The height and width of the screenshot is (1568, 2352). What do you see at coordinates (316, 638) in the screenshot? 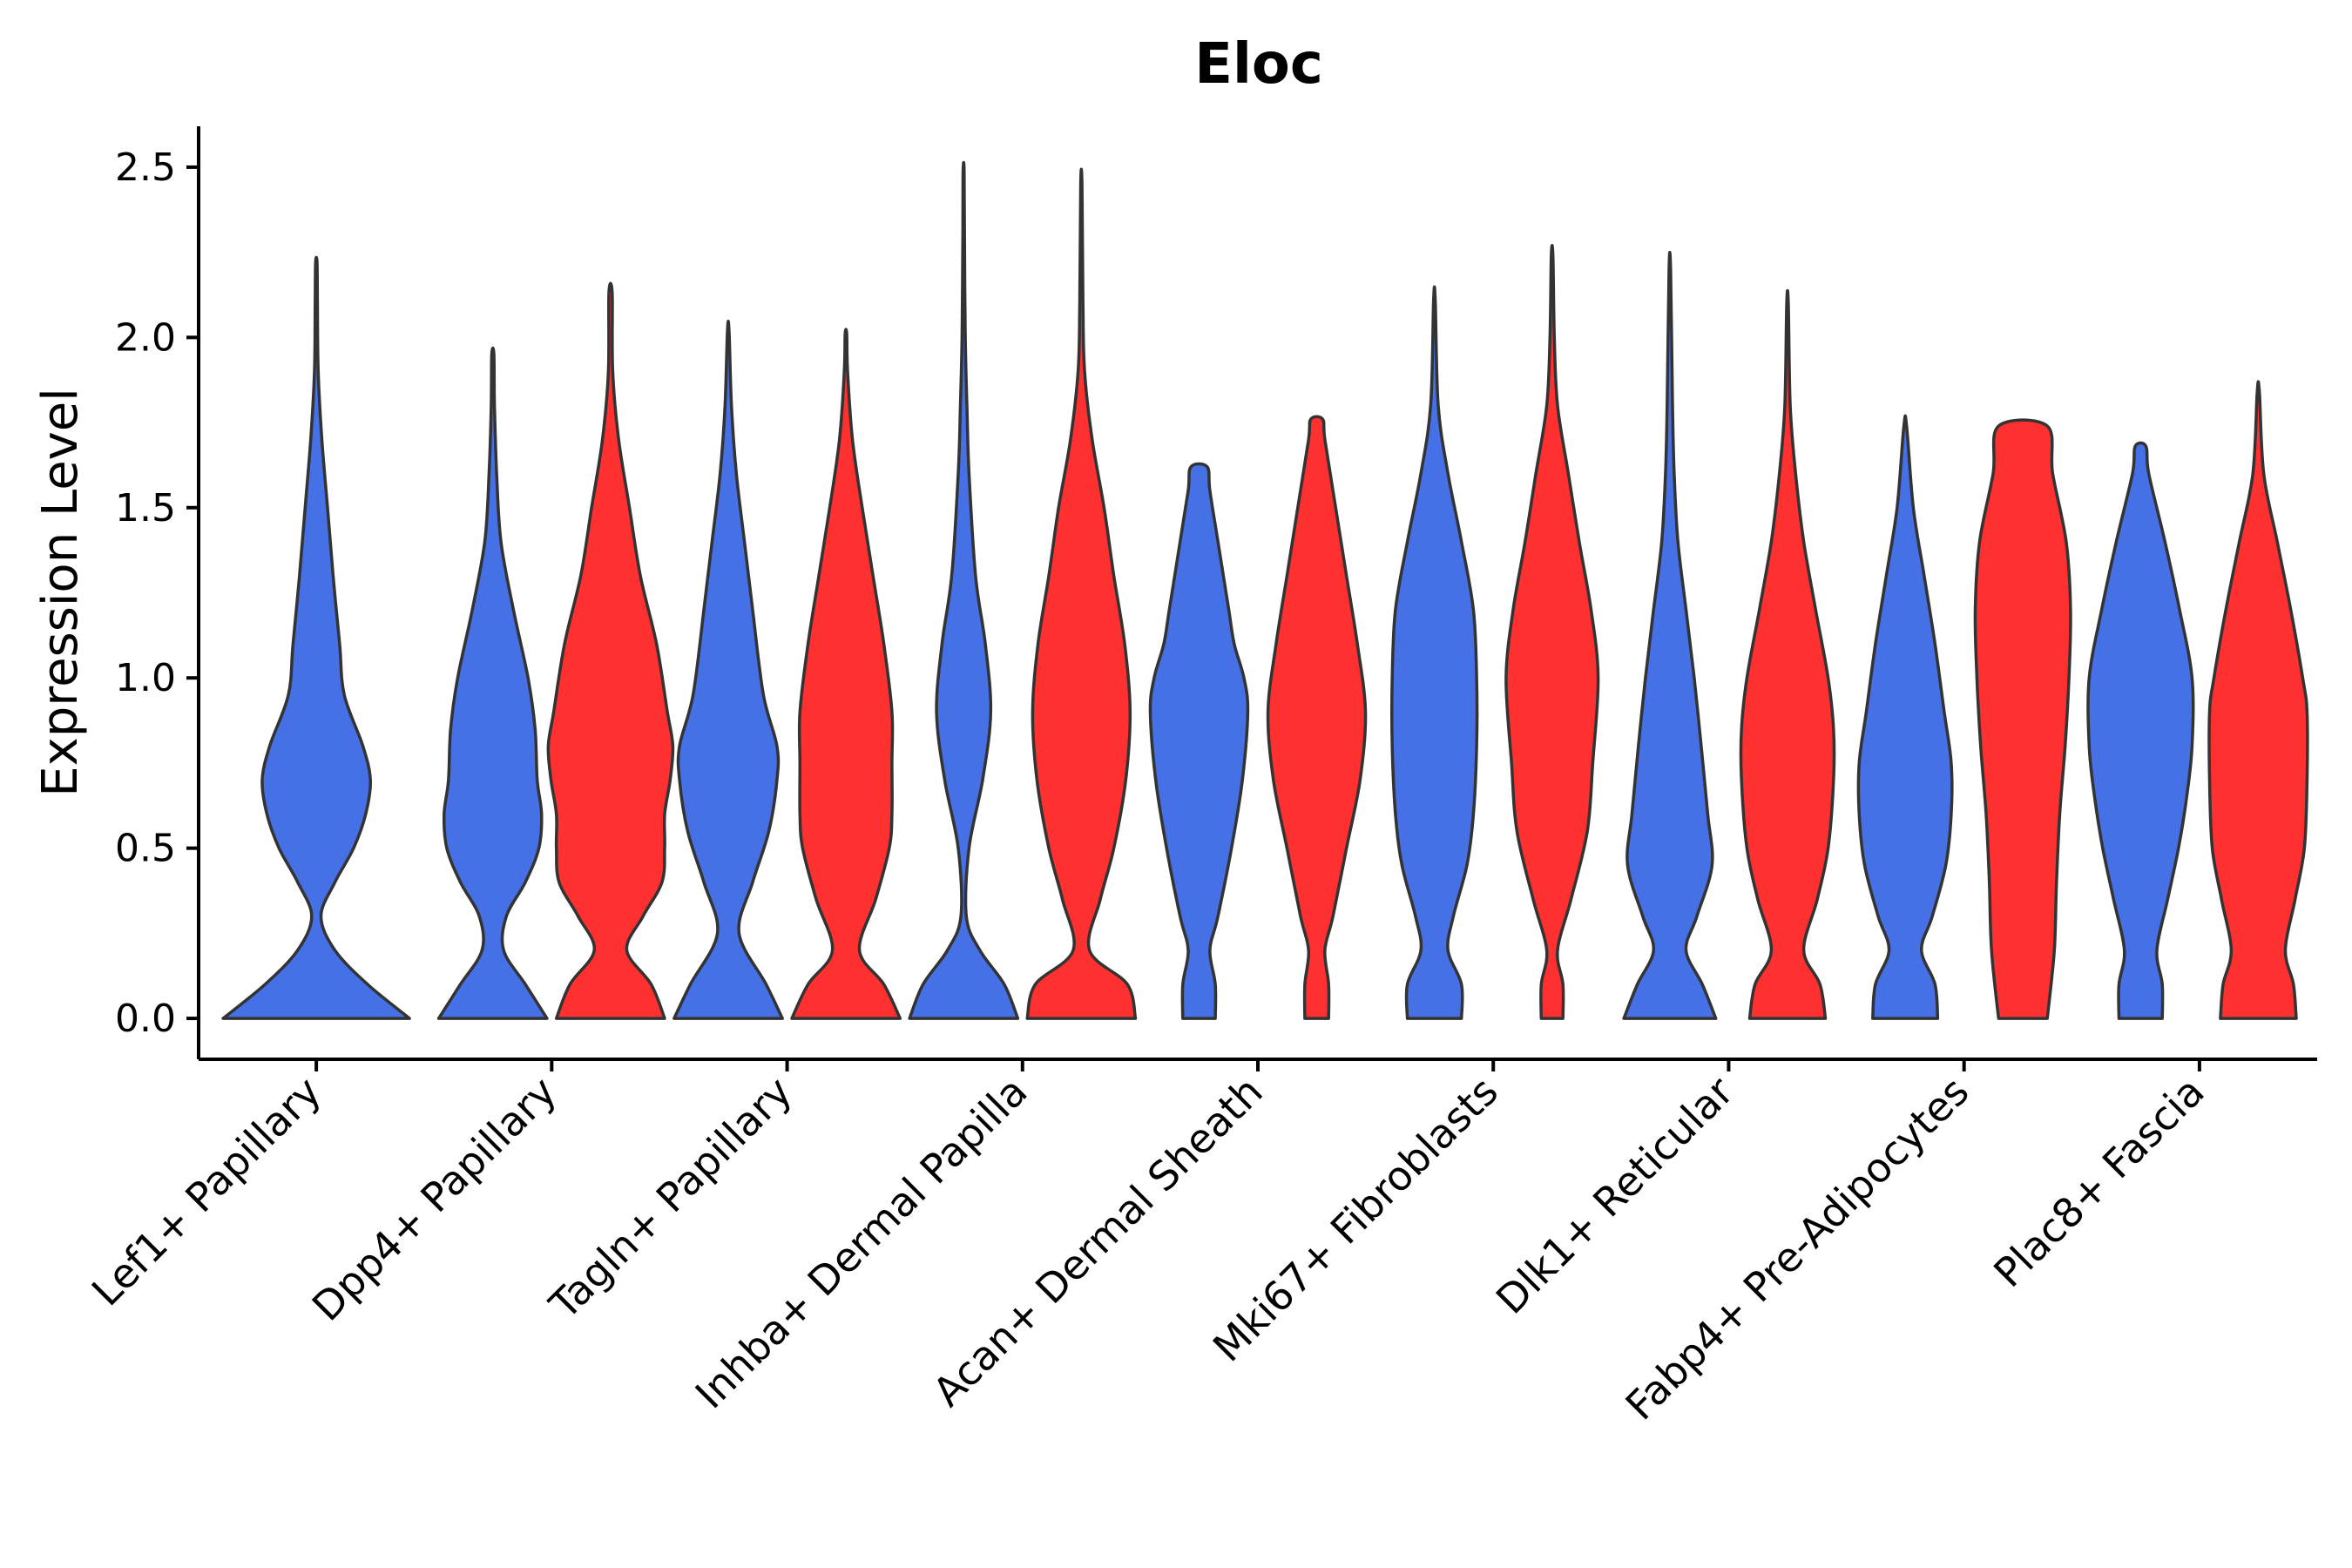
I see `violin-lef1-papillary-a` at bounding box center [316, 638].